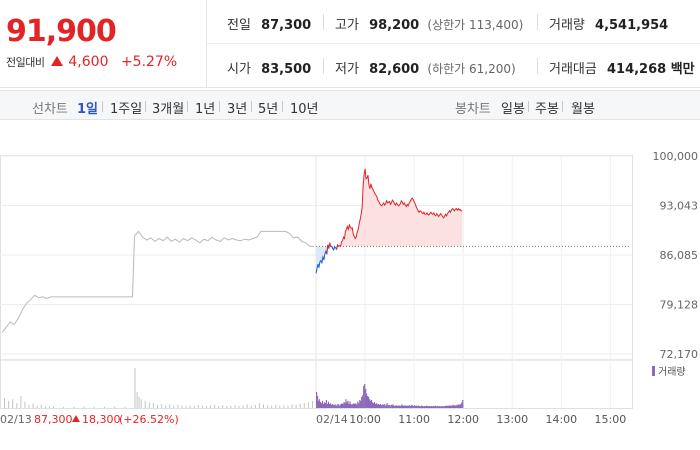 This screenshot has width=700, height=450. I want to click on tab-weekly-candle: 주봉, so click(547, 109).